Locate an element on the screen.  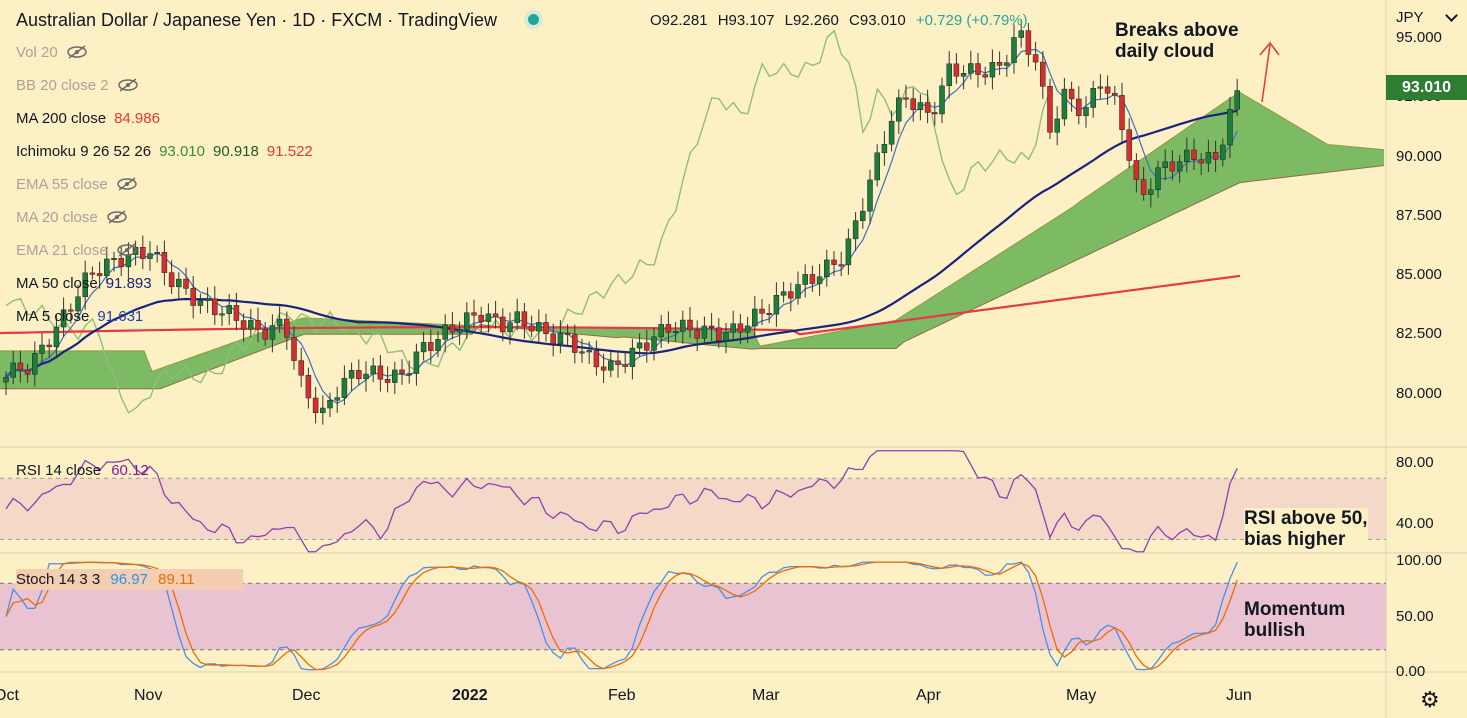
indicator-row: EMA 55 close is located at coordinates (77, 184).